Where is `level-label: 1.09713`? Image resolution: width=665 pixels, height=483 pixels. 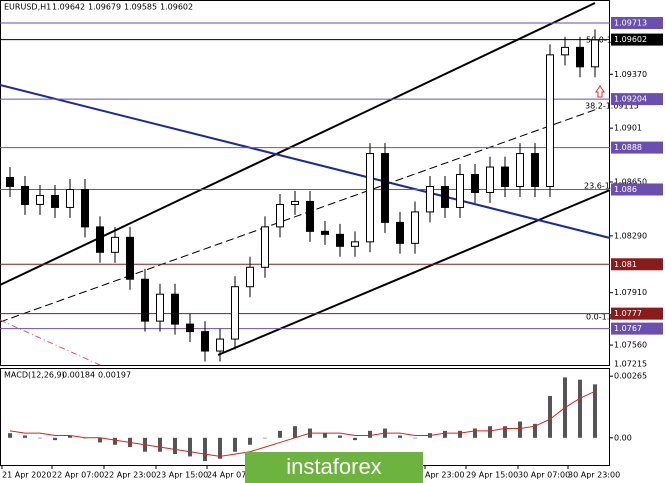 level-label: 1.09713 is located at coordinates (630, 22).